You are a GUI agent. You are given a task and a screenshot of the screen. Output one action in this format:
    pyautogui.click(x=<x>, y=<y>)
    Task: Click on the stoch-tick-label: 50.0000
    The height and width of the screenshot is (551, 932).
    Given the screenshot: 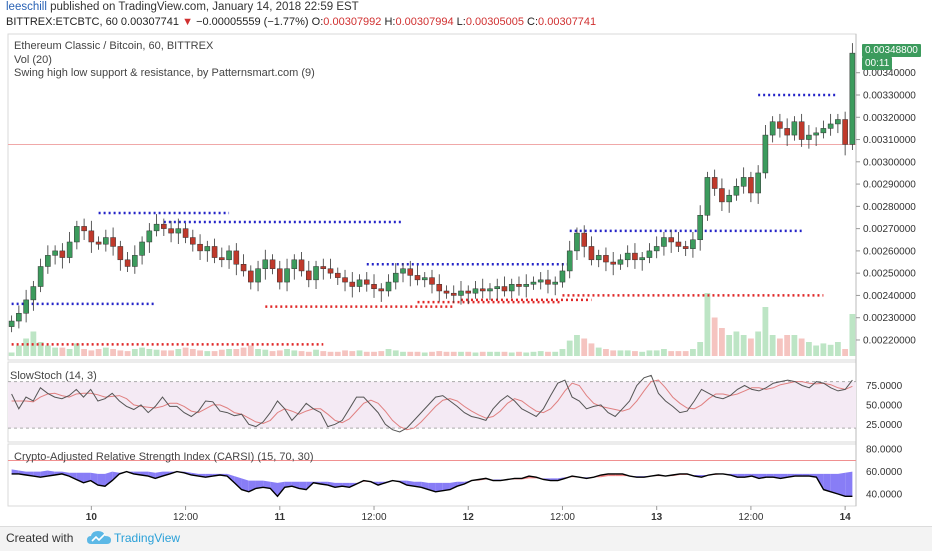 What is the action you would take?
    pyautogui.click(x=884, y=405)
    